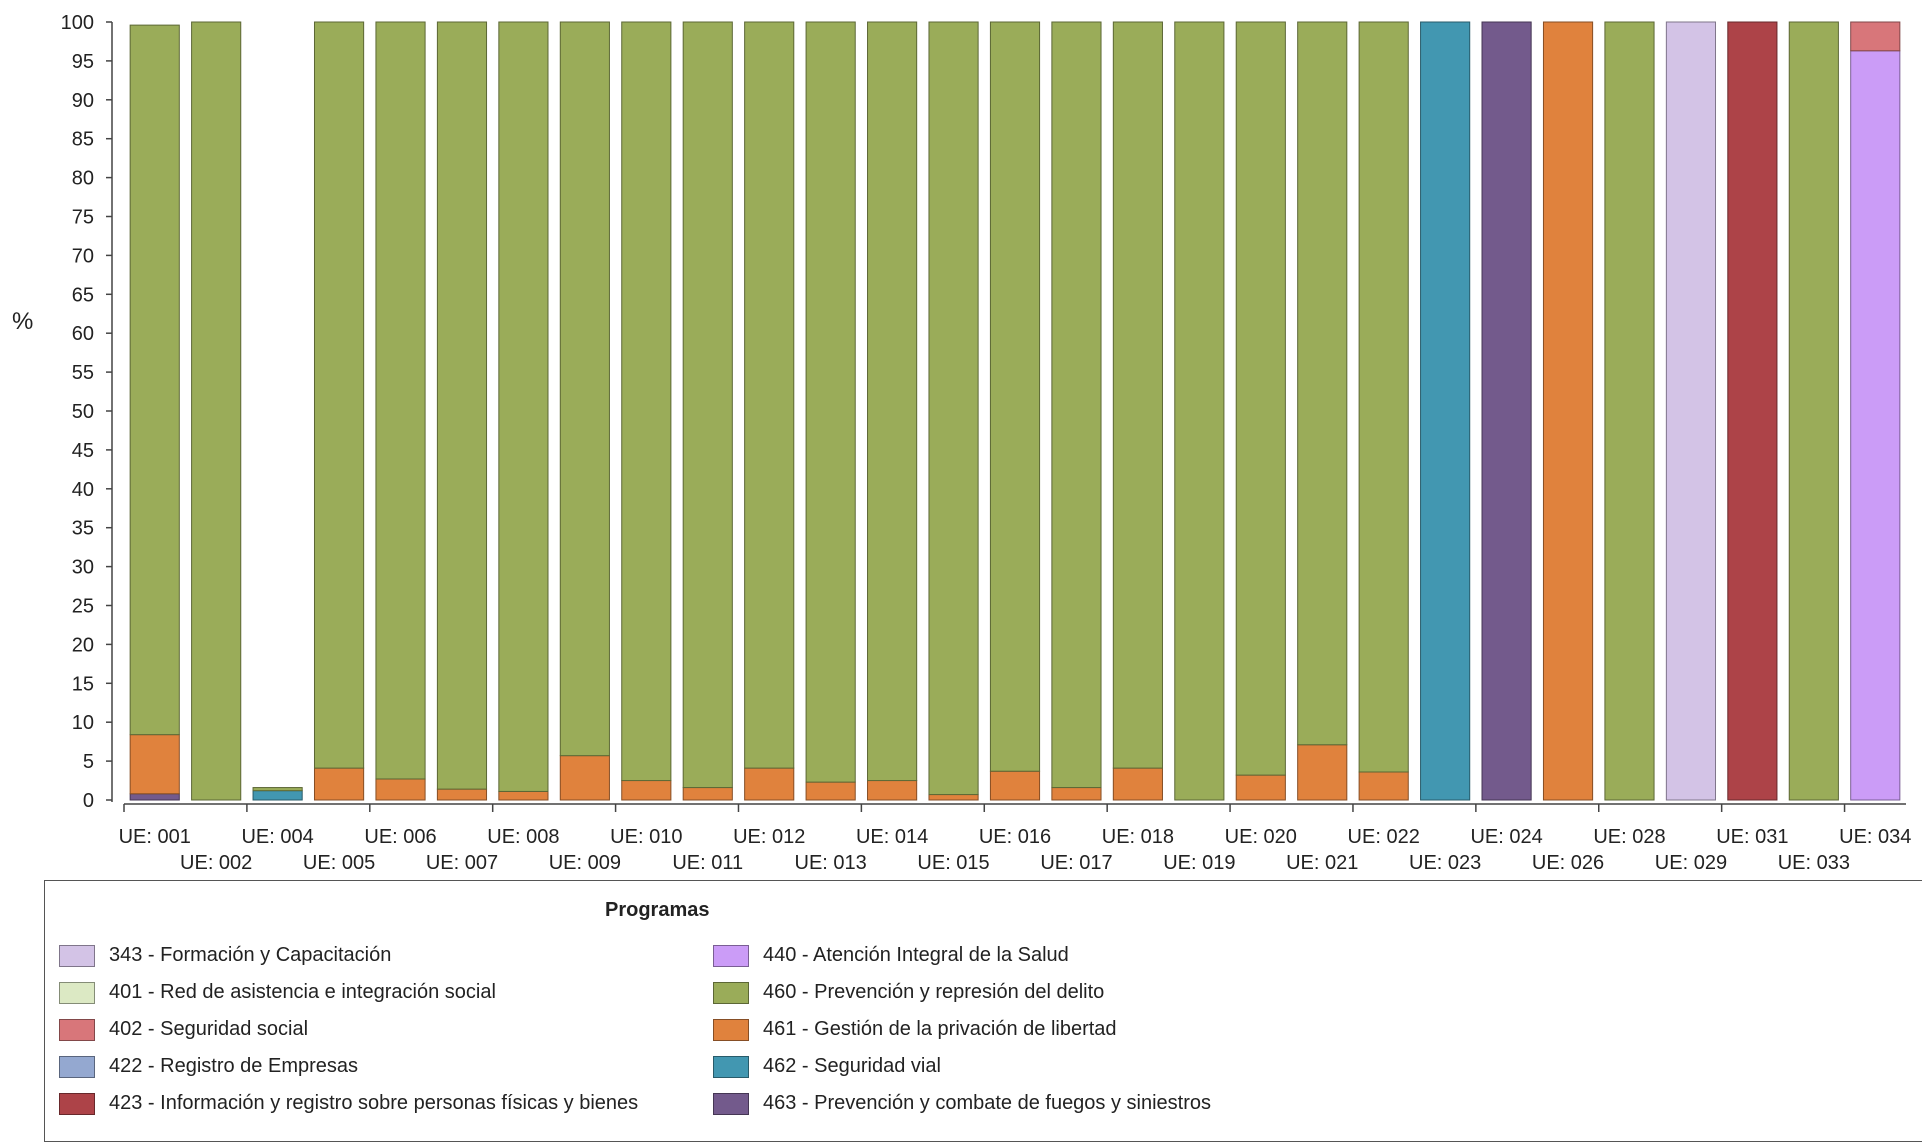 The width and height of the screenshot is (1922, 1142). I want to click on legend-item: 460 - Prevención y represión del delito, so click(962, 992).